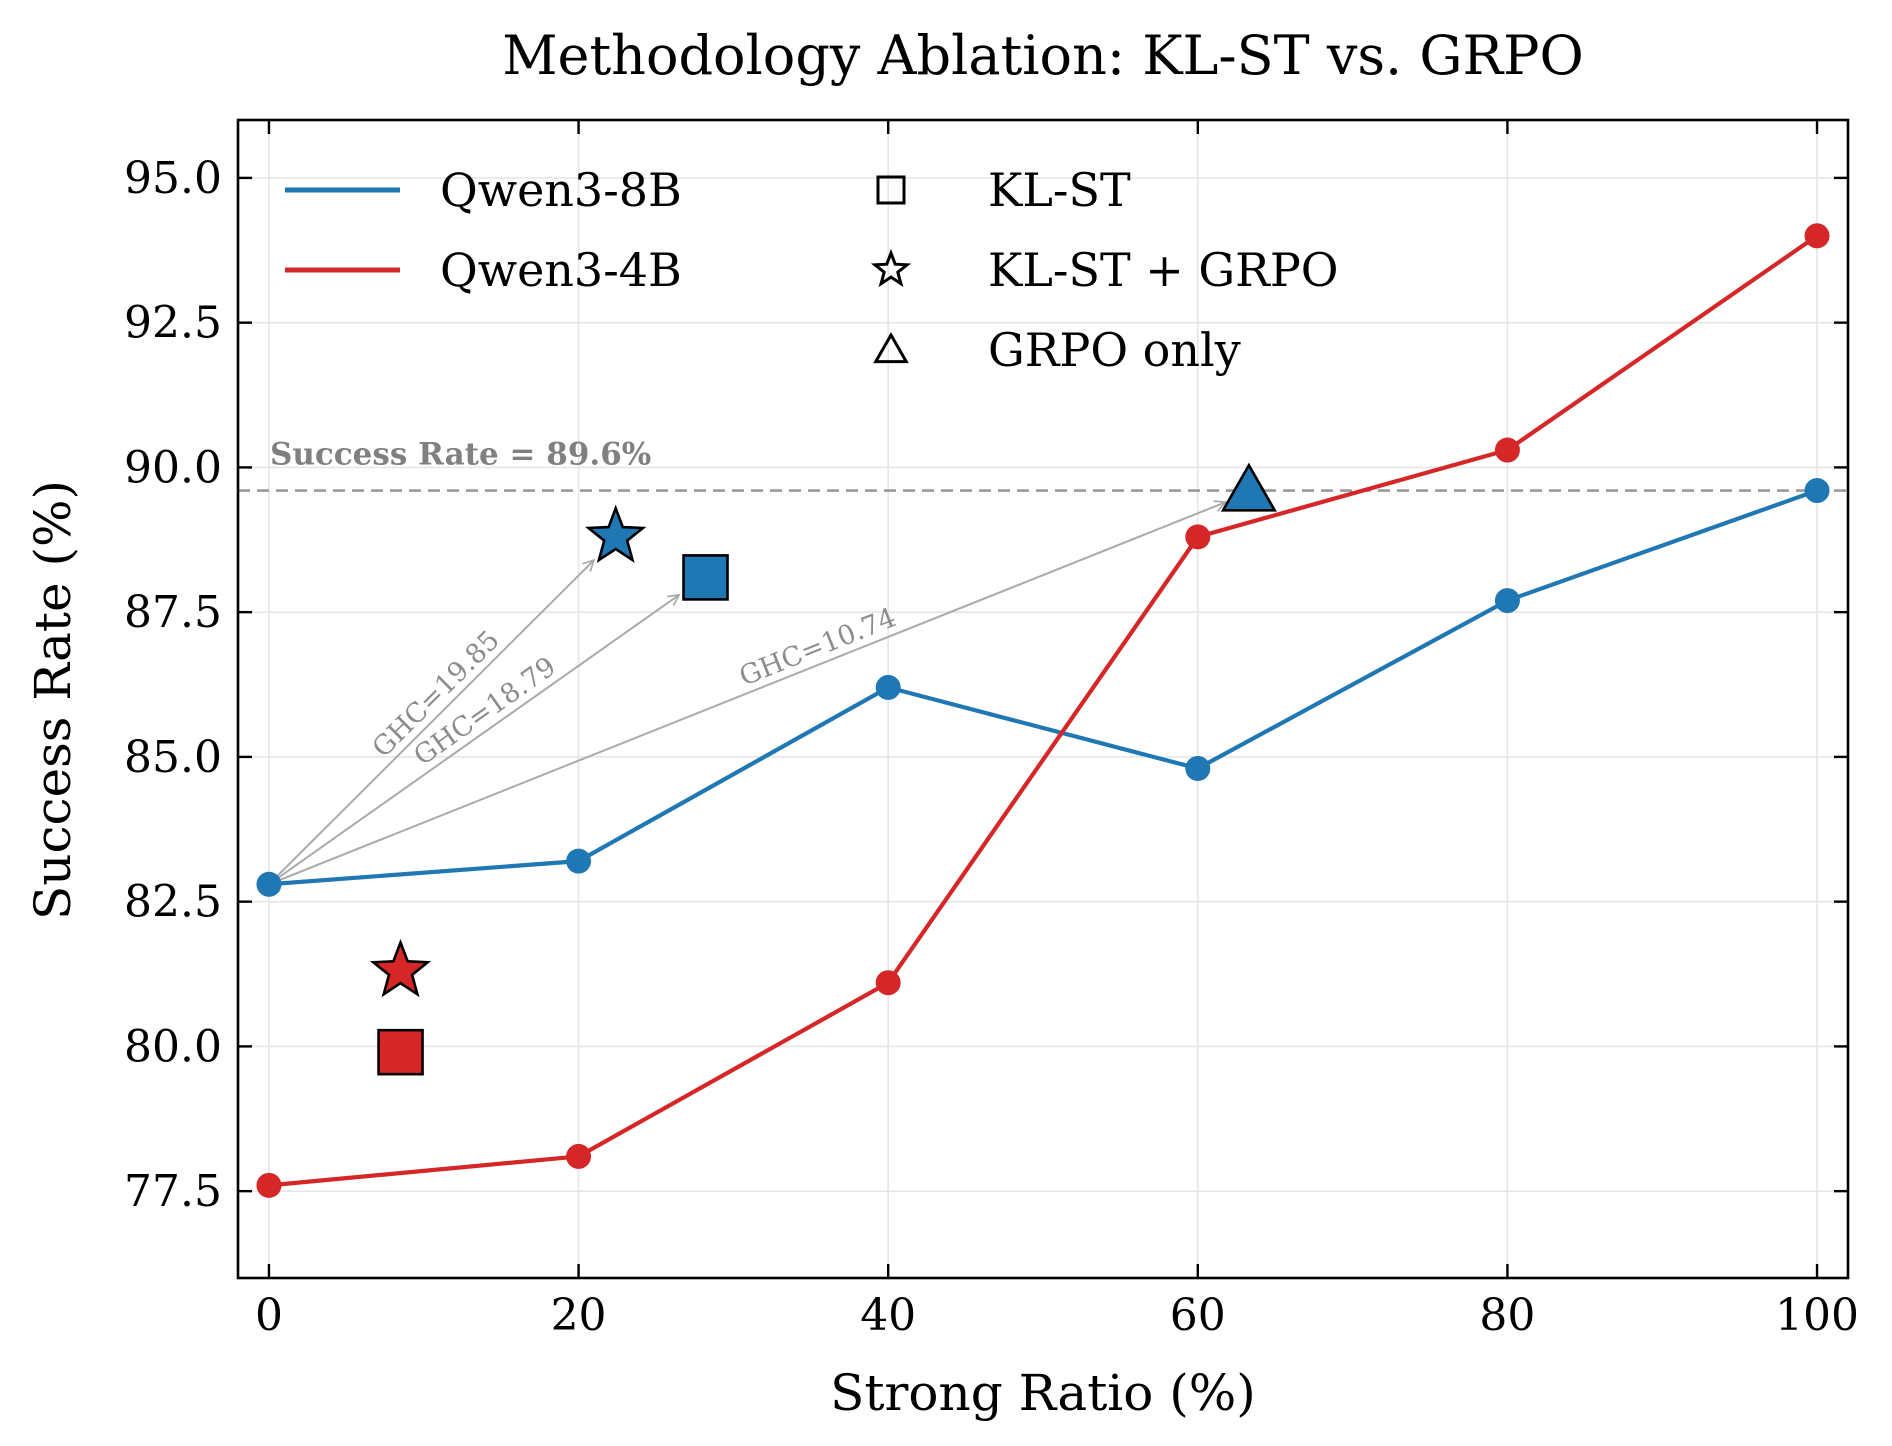 The width and height of the screenshot is (1892, 1446). Describe the element at coordinates (579, 1315) in the screenshot. I see `x-tick-label: 20` at that location.